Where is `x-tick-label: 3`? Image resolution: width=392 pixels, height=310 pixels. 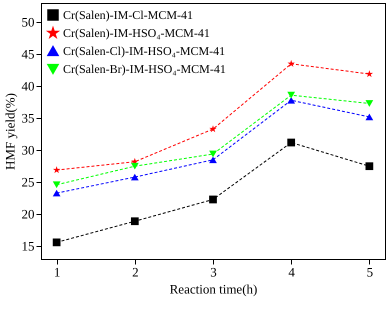
x-tick-label: 3 is located at coordinates (213, 272).